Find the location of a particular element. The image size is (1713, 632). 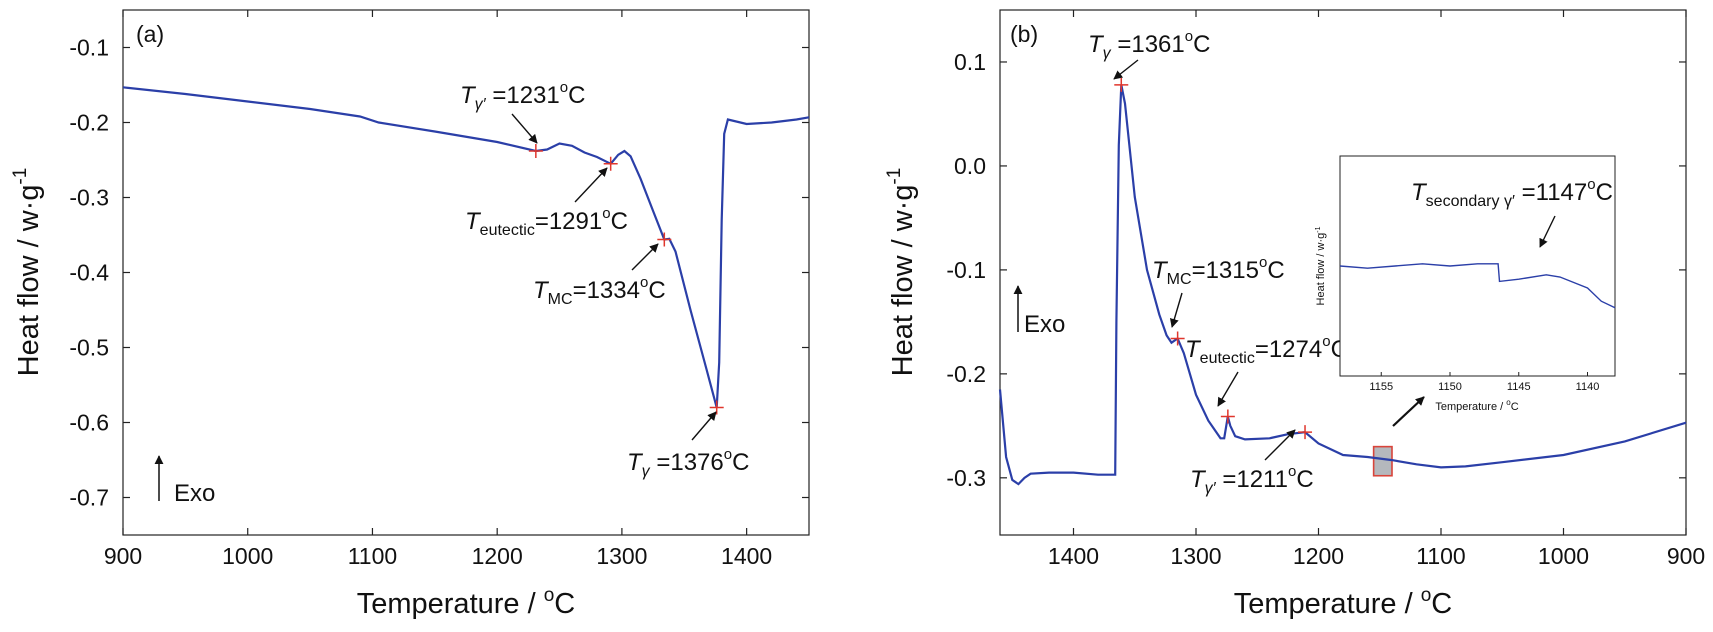

svg-text: TMC=1334oC is located at coordinates (599, 291).